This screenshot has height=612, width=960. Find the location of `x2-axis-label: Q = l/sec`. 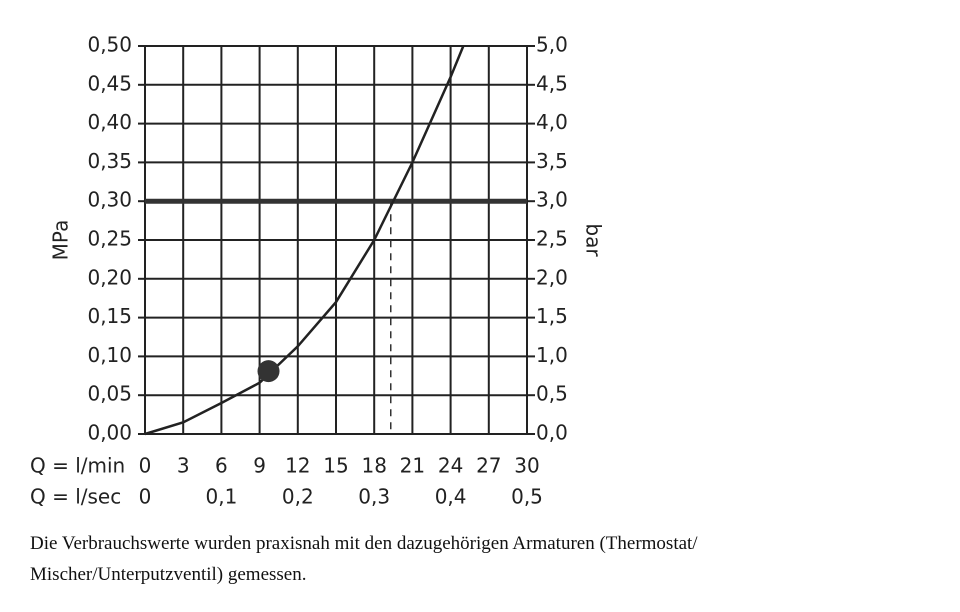

x2-axis-label: Q = l/sec is located at coordinates (75, 497).